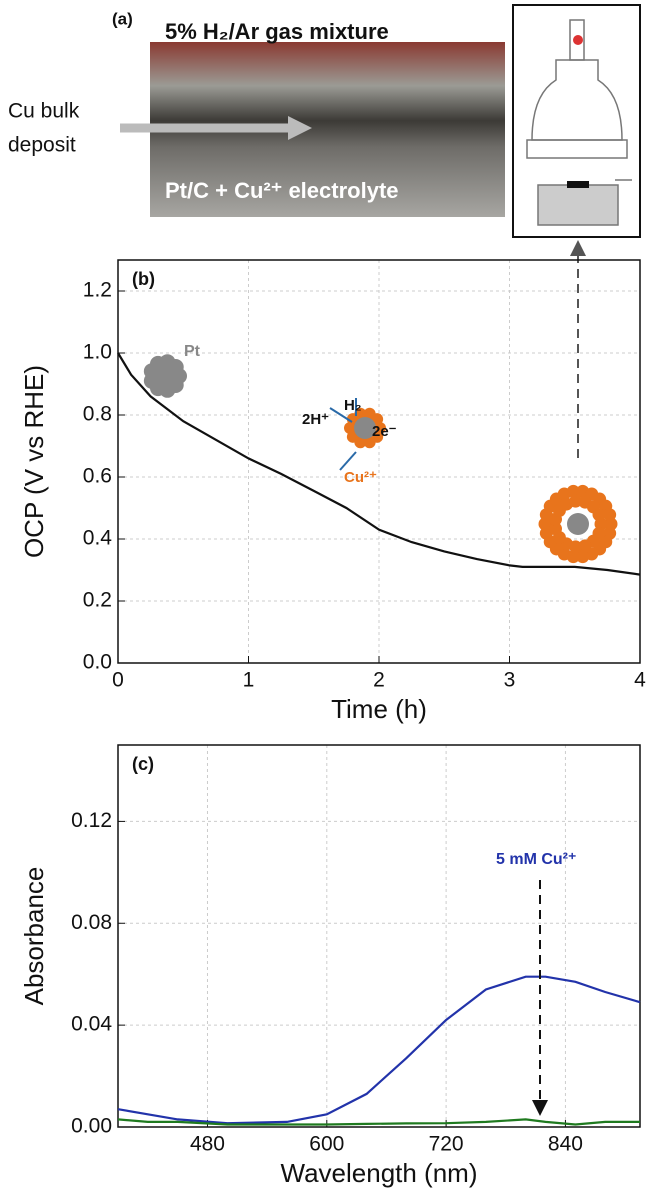 Image resolution: width=647 pixels, height=1193 pixels. What do you see at coordinates (353, 405) in the screenshot?
I see `annotation: H₂` at bounding box center [353, 405].